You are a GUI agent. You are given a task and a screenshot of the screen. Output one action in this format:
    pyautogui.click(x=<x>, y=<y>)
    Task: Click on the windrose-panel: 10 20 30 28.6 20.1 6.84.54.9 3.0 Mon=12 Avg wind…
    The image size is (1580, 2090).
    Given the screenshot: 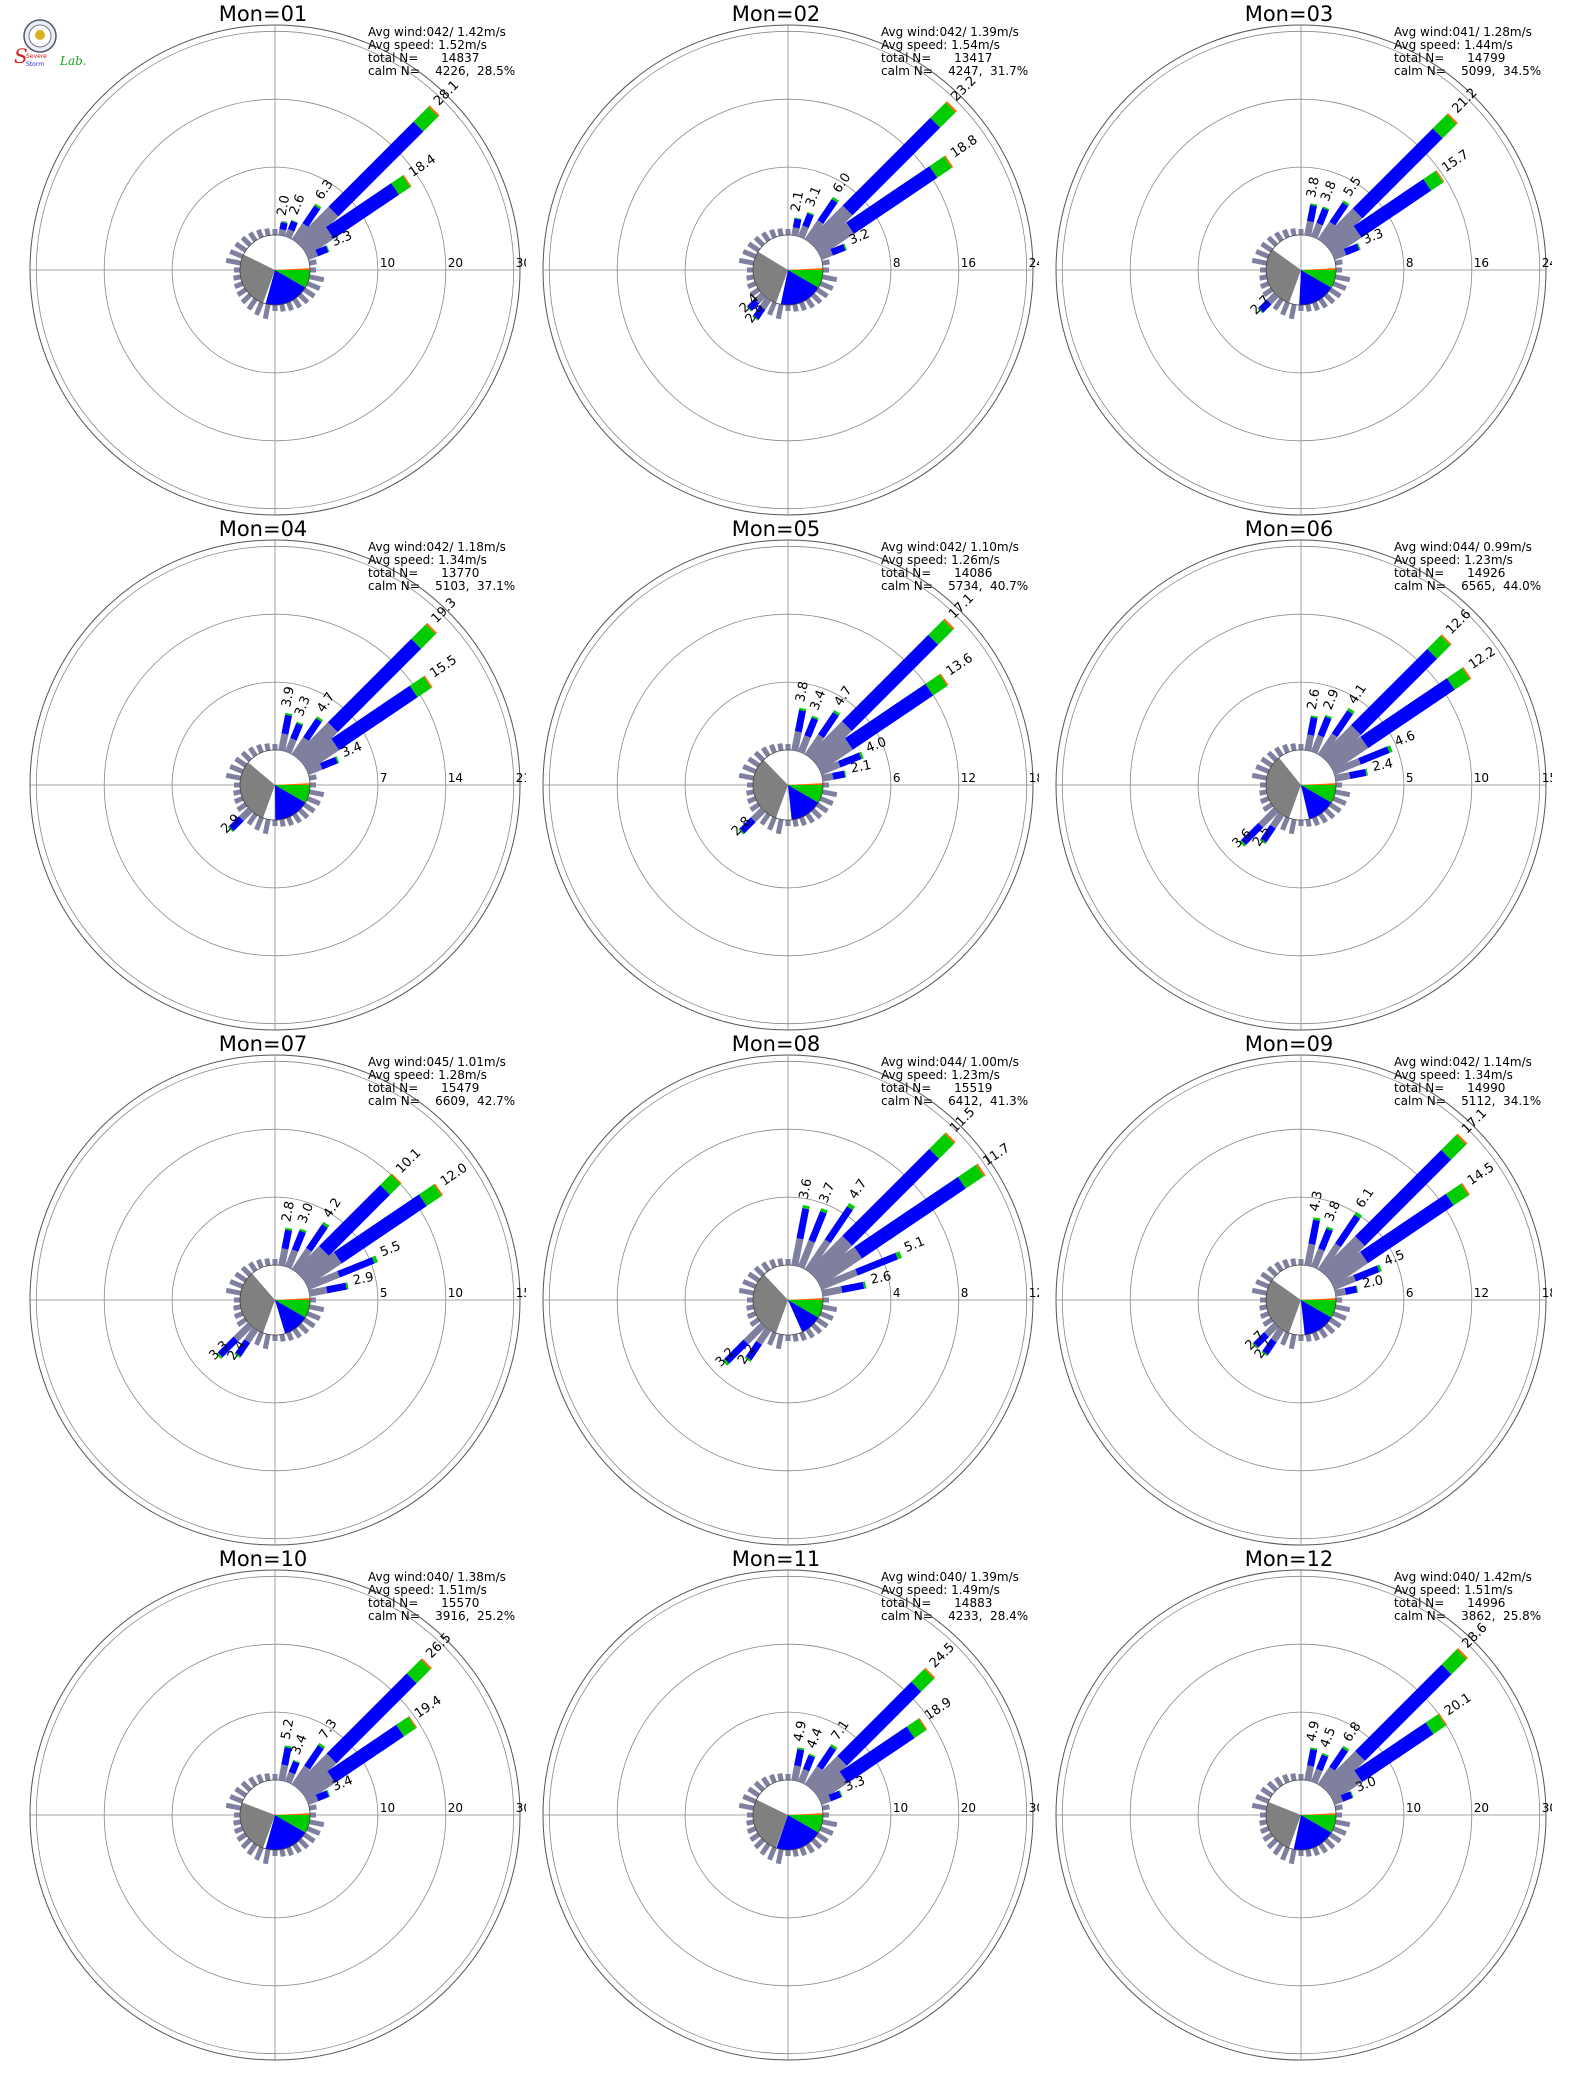 What is the action you would take?
    pyautogui.click(x=1289, y=1803)
    